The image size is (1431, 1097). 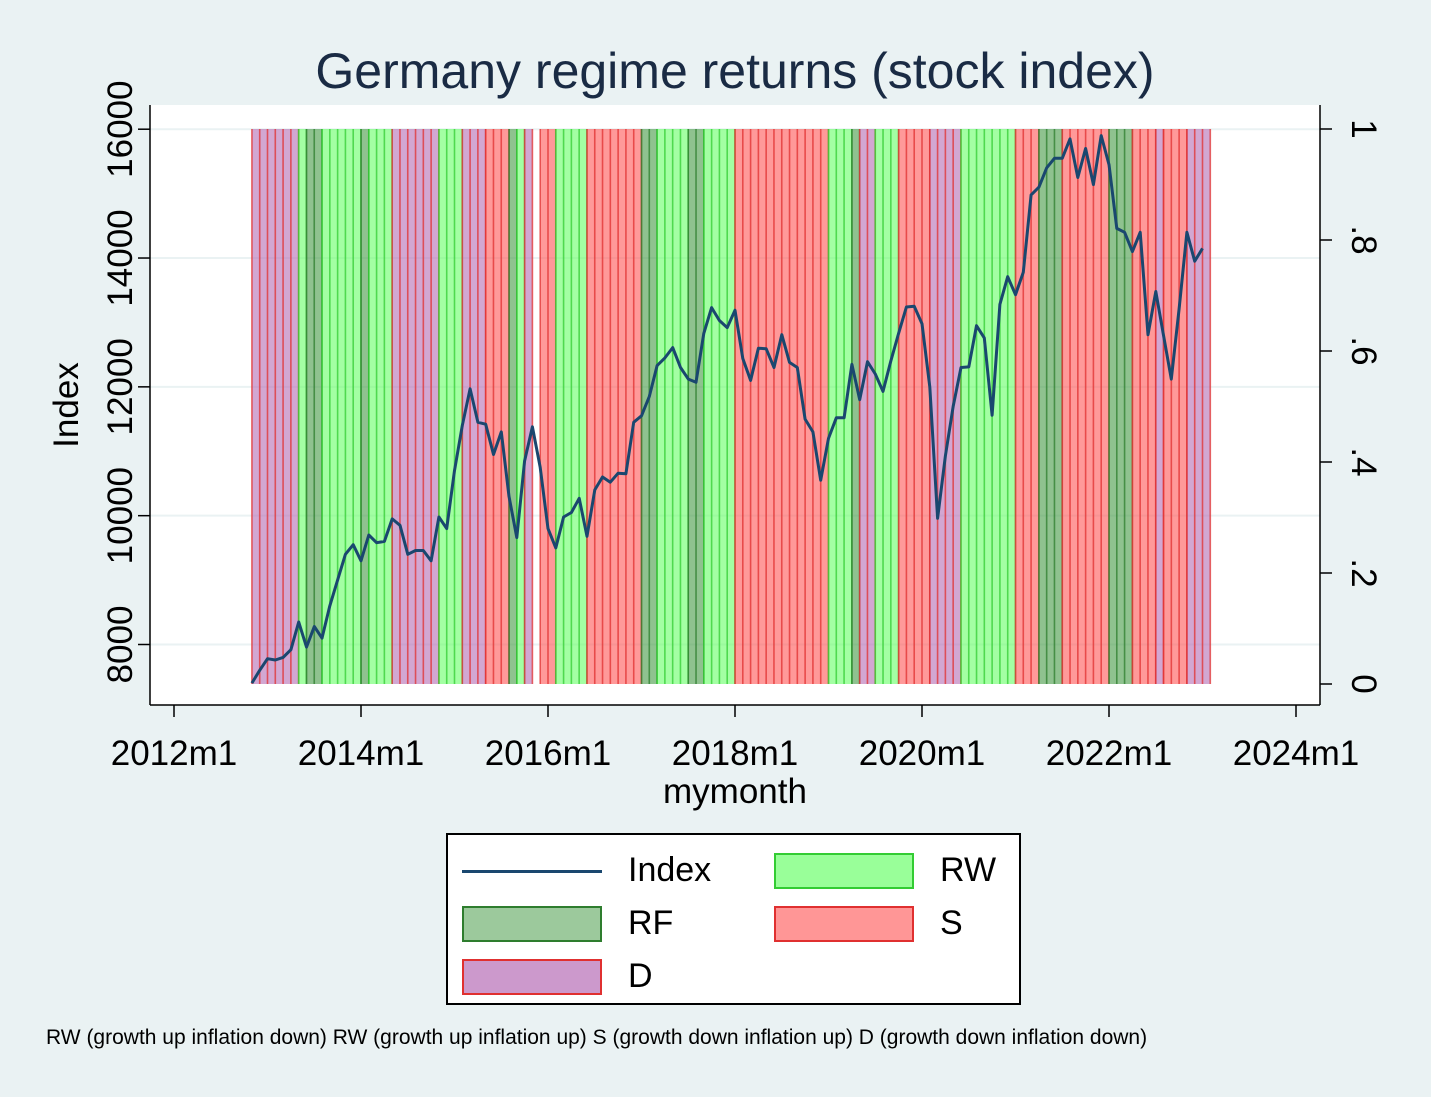 What do you see at coordinates (66, 405) in the screenshot?
I see `y-axis-label: Index` at bounding box center [66, 405].